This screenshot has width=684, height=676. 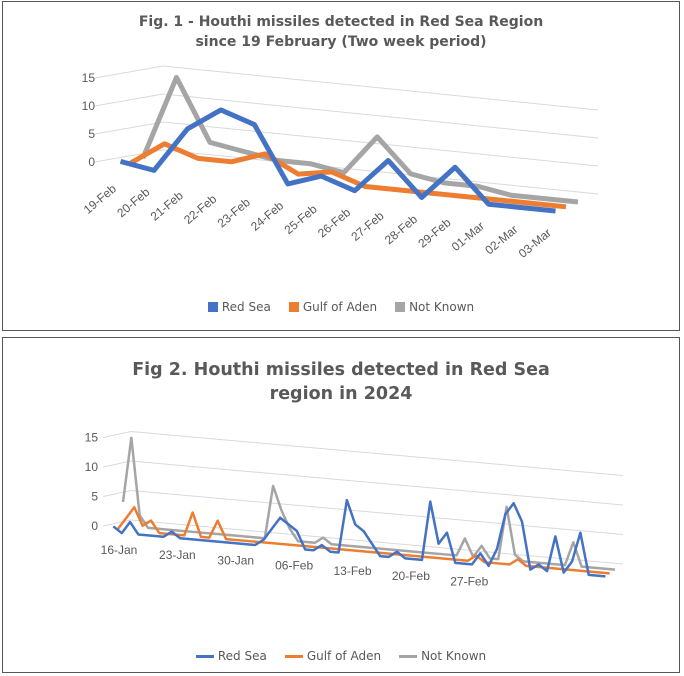 What do you see at coordinates (177, 555) in the screenshot?
I see `x-tick-label: 23-Jan` at bounding box center [177, 555].